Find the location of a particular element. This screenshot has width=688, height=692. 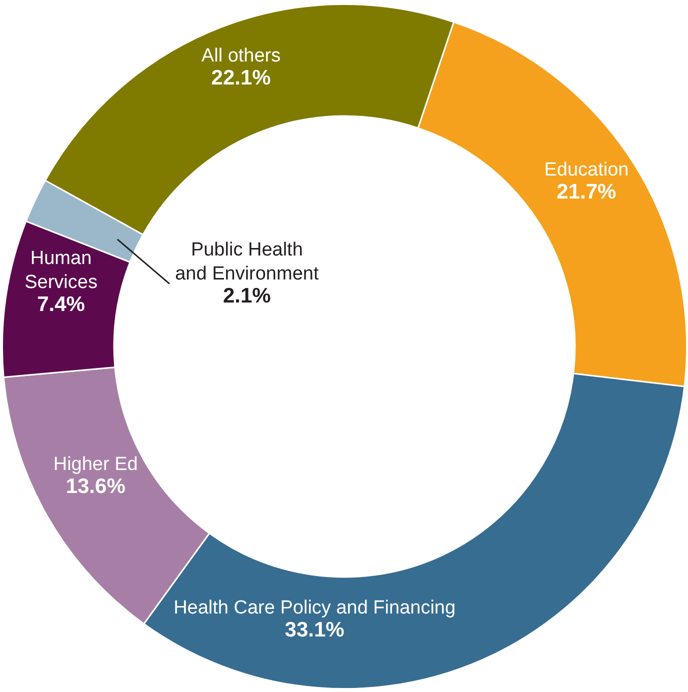

data-label: 22.1% is located at coordinates (241, 78).